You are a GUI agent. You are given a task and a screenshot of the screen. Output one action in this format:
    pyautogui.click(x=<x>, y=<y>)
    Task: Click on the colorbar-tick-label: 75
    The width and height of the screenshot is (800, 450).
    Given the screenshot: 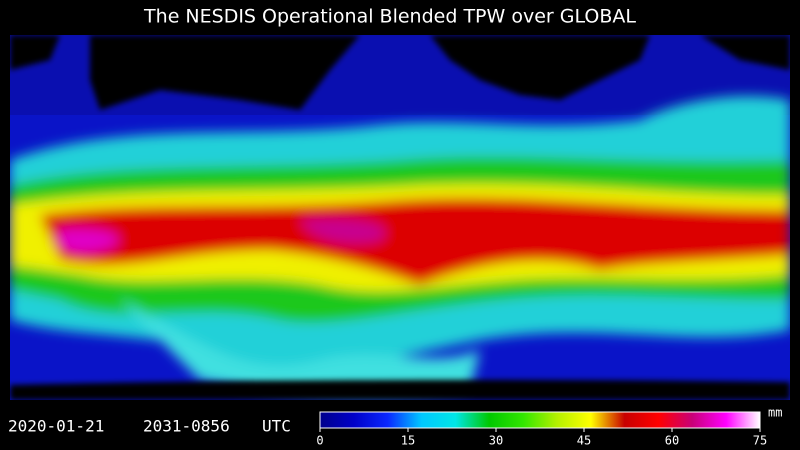 What is the action you would take?
    pyautogui.click(x=760, y=441)
    